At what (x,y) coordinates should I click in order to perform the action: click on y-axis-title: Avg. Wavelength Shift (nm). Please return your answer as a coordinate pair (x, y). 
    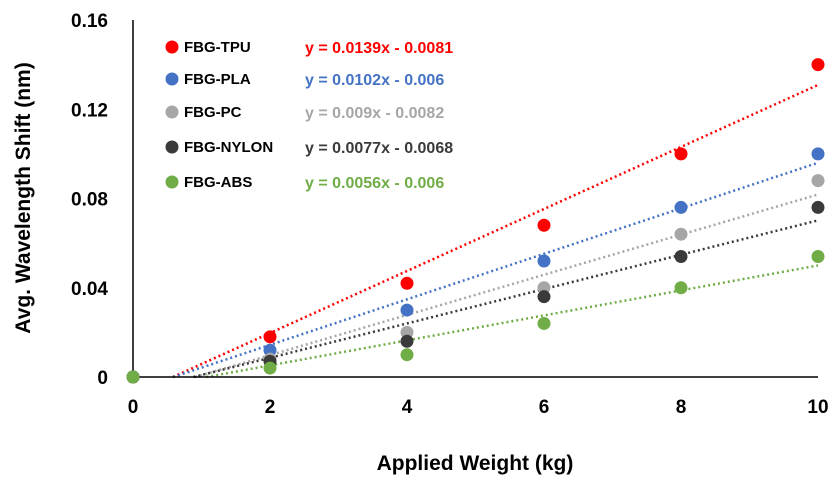
    Looking at the image, I should click on (23, 197).